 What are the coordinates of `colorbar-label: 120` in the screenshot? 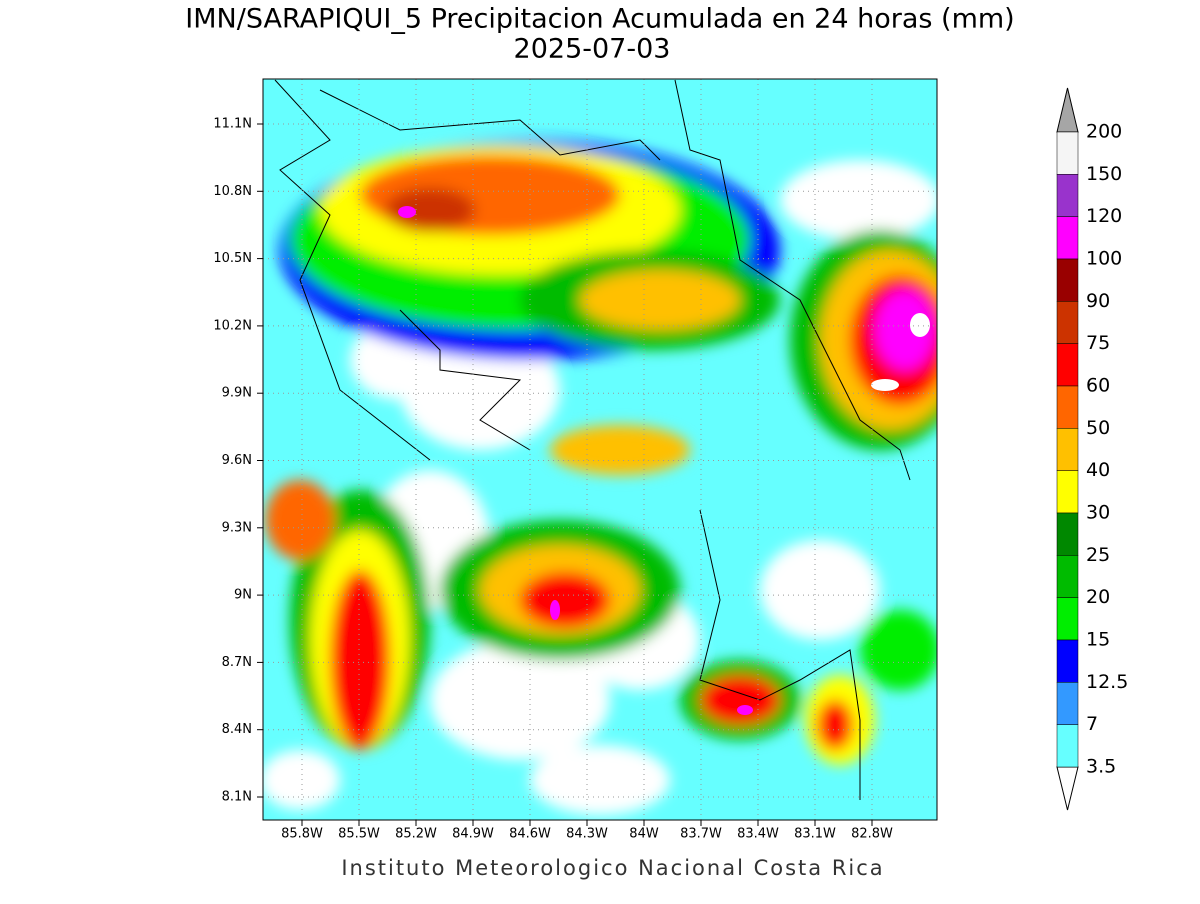 It's located at (1104, 216).